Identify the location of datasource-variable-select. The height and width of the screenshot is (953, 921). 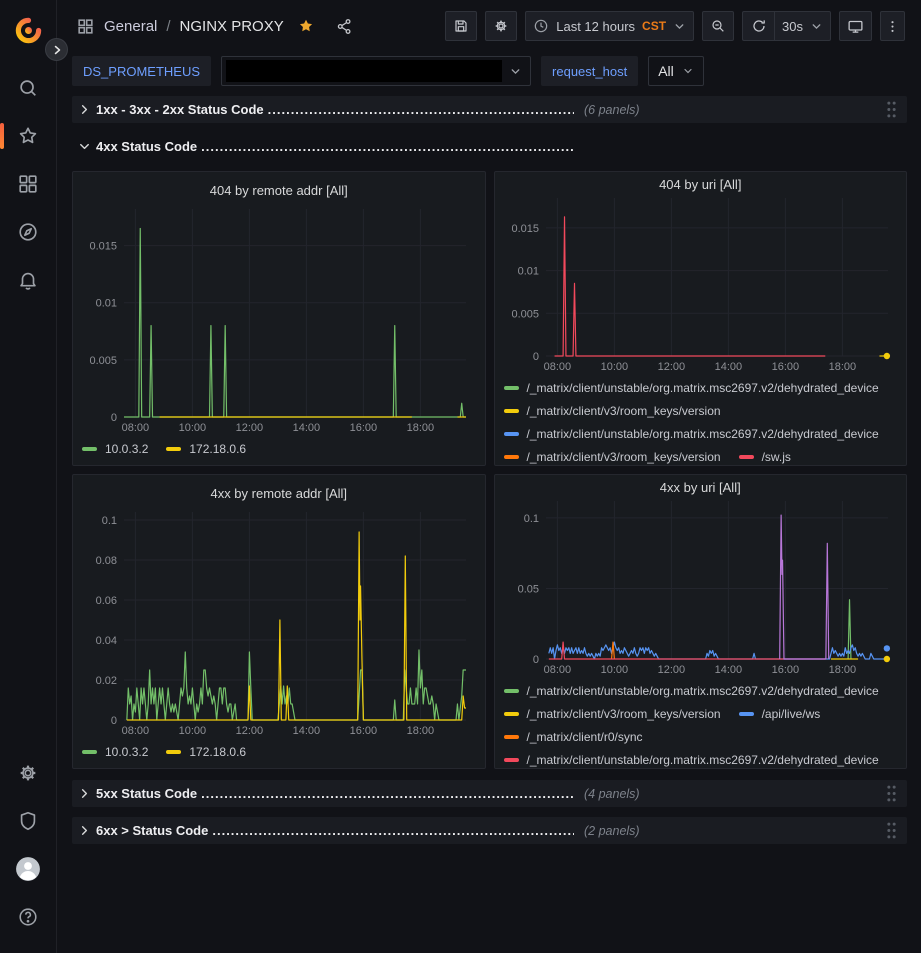
(376, 71).